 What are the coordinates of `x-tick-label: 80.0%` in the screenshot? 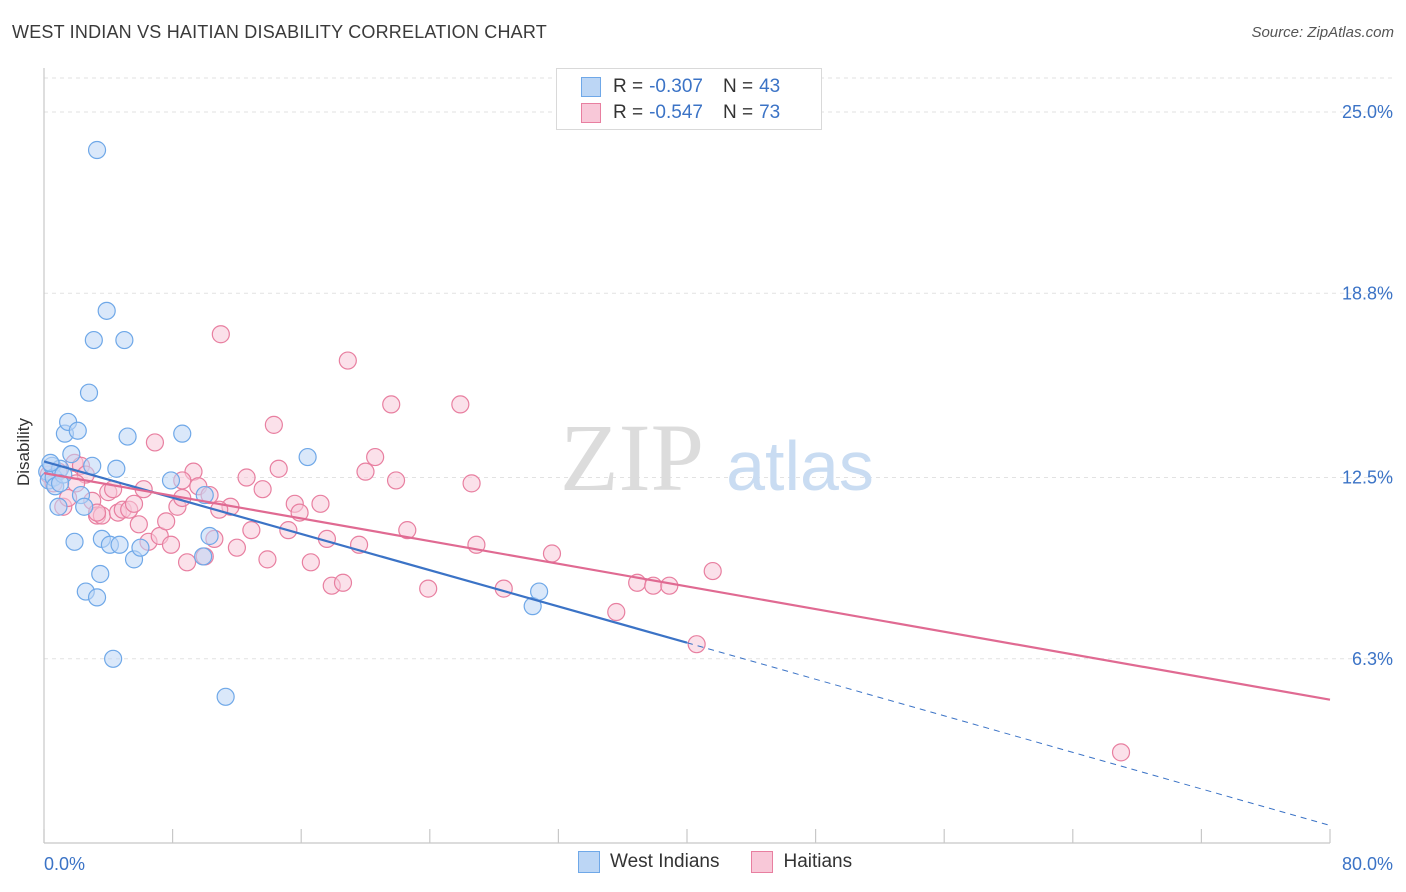 It's located at (1367, 864).